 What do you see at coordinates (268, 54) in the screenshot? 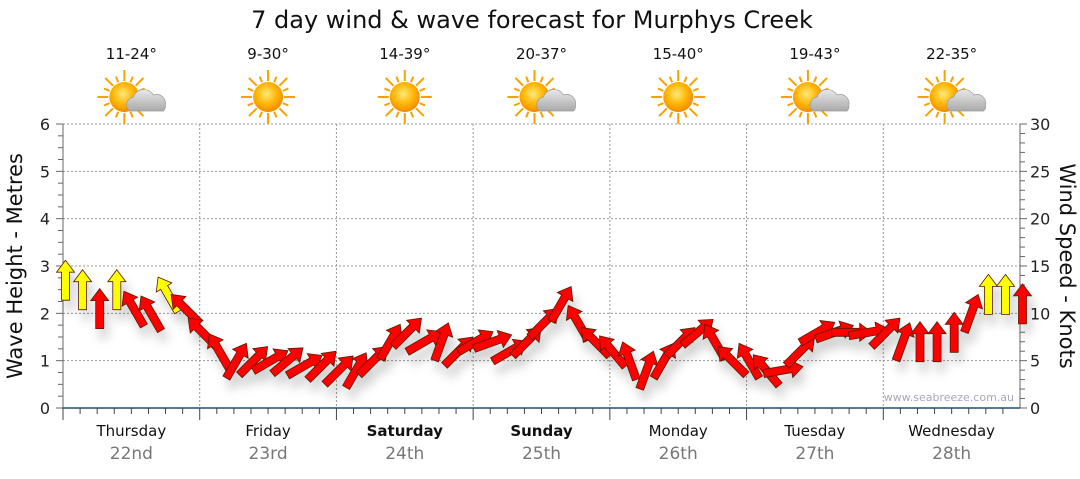
I see `day-temperature: 9-30°` at bounding box center [268, 54].